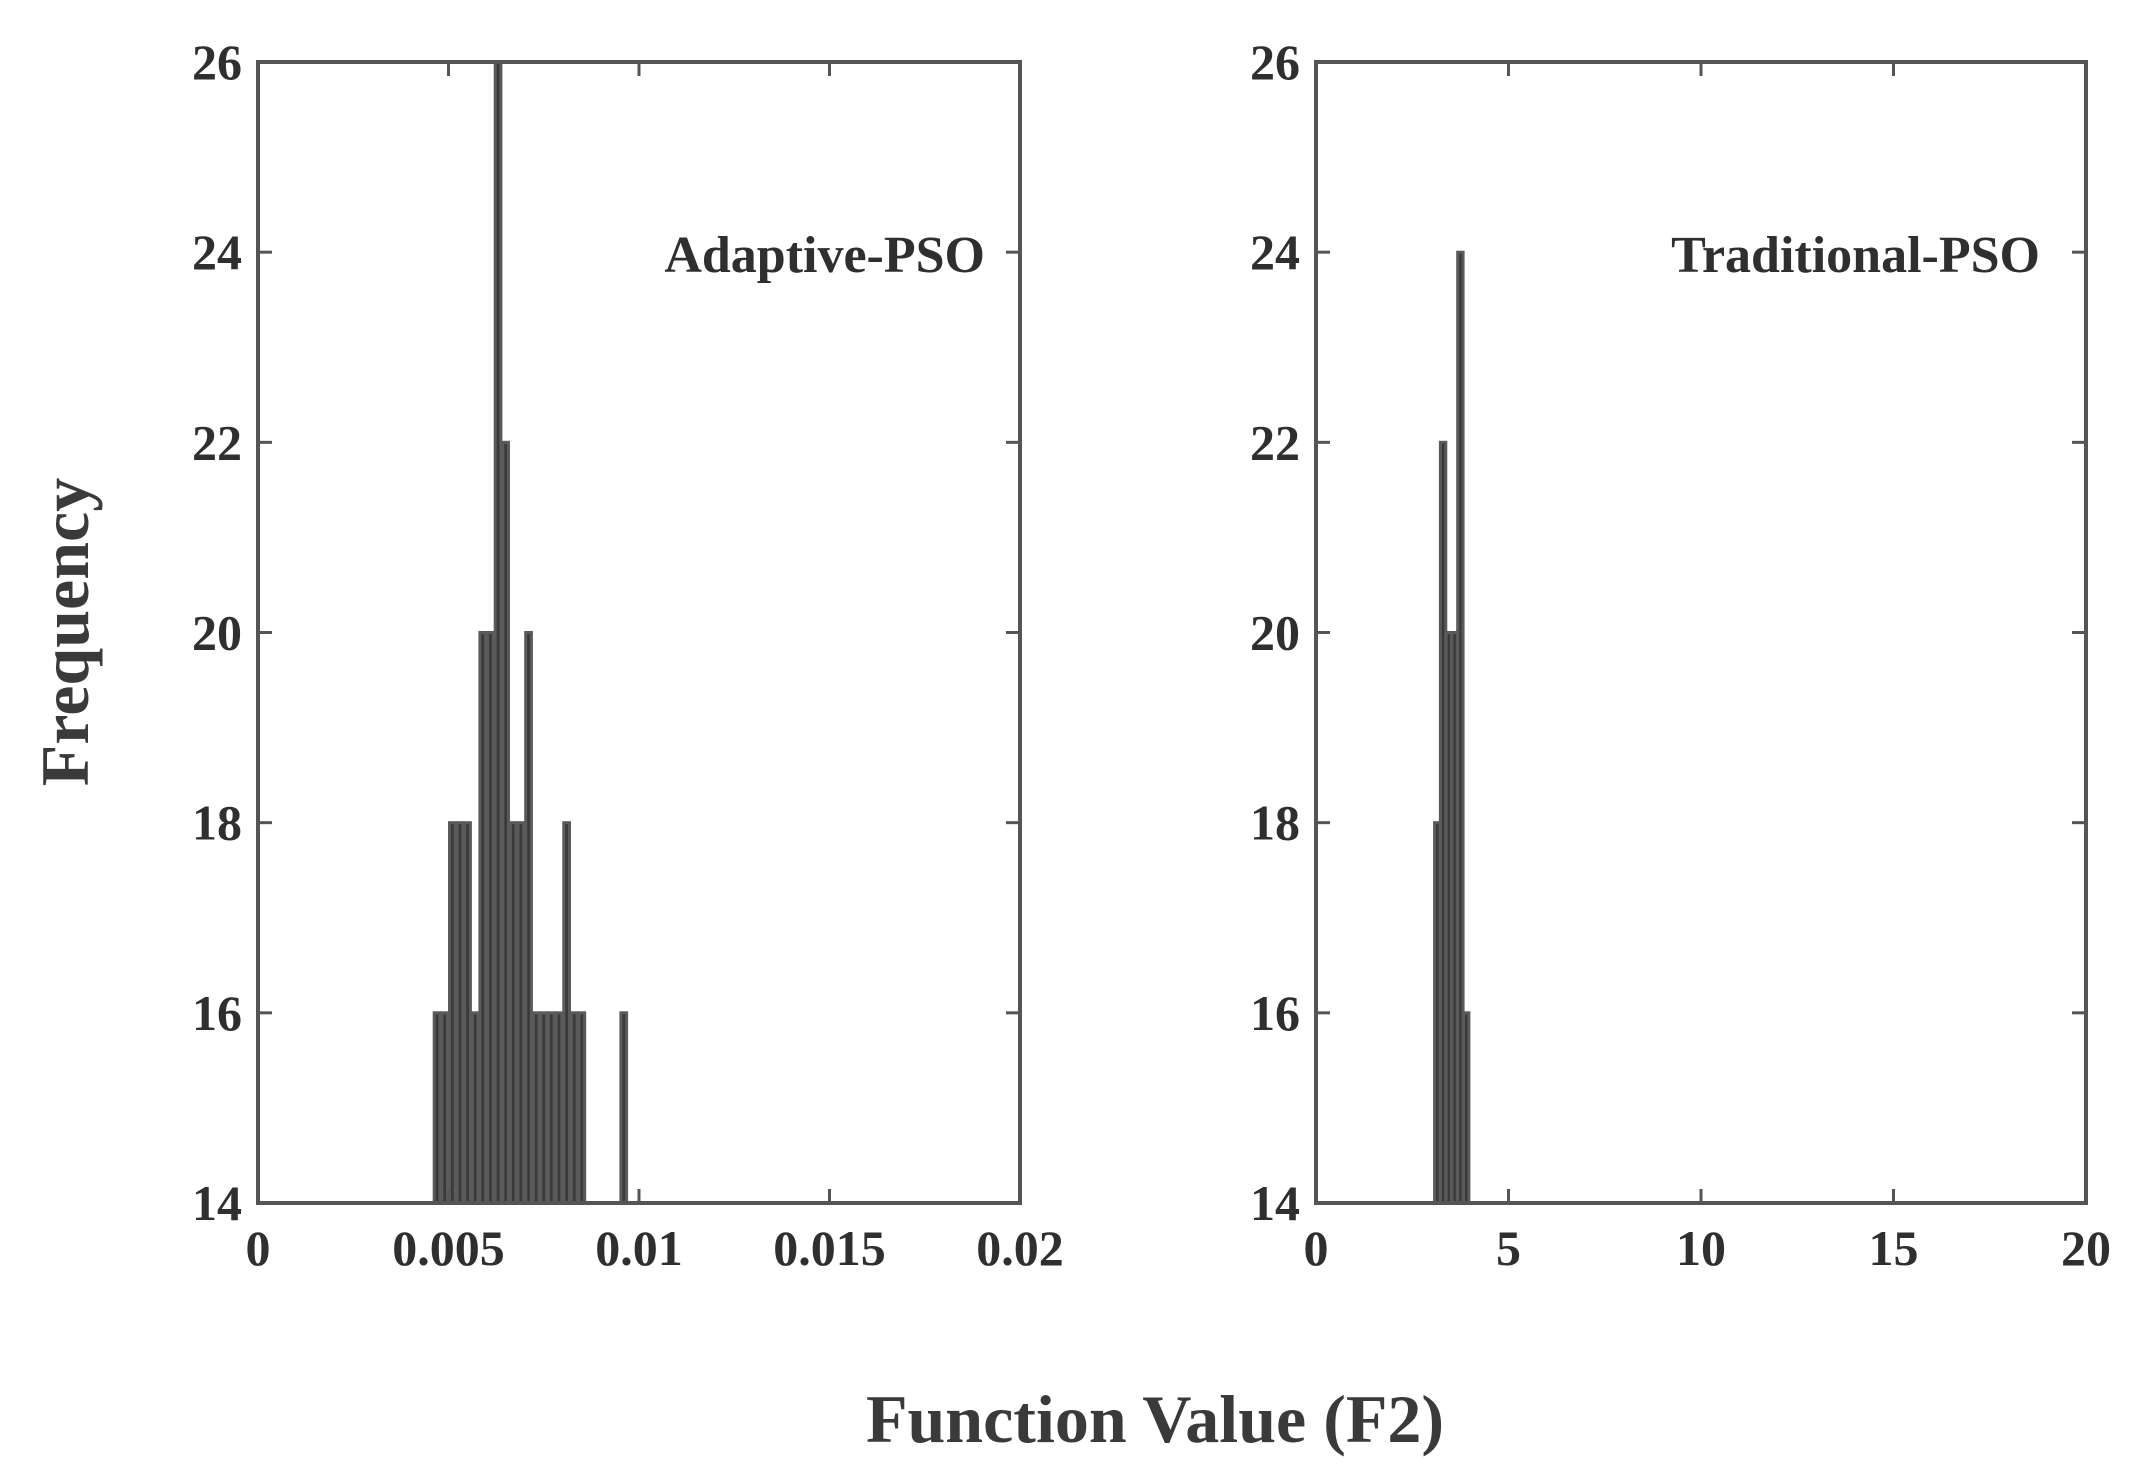 The width and height of the screenshot is (2139, 1475). I want to click on legend-label-traditional-pso: Traditional-PSO, so click(1855, 255).